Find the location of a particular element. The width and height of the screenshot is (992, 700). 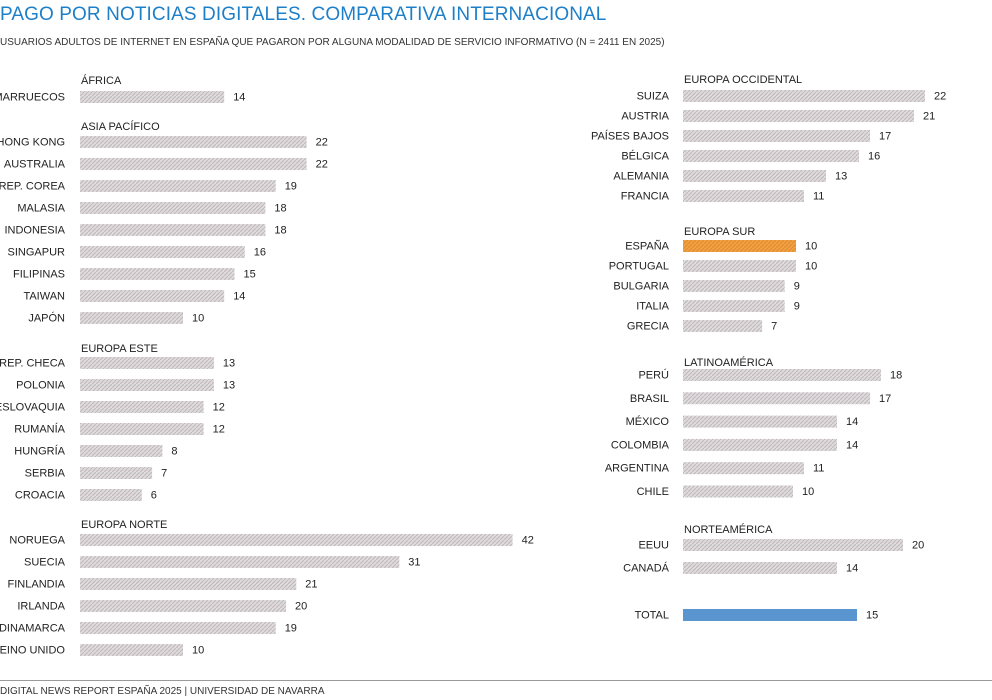

bar-rumania is located at coordinates (142, 429).